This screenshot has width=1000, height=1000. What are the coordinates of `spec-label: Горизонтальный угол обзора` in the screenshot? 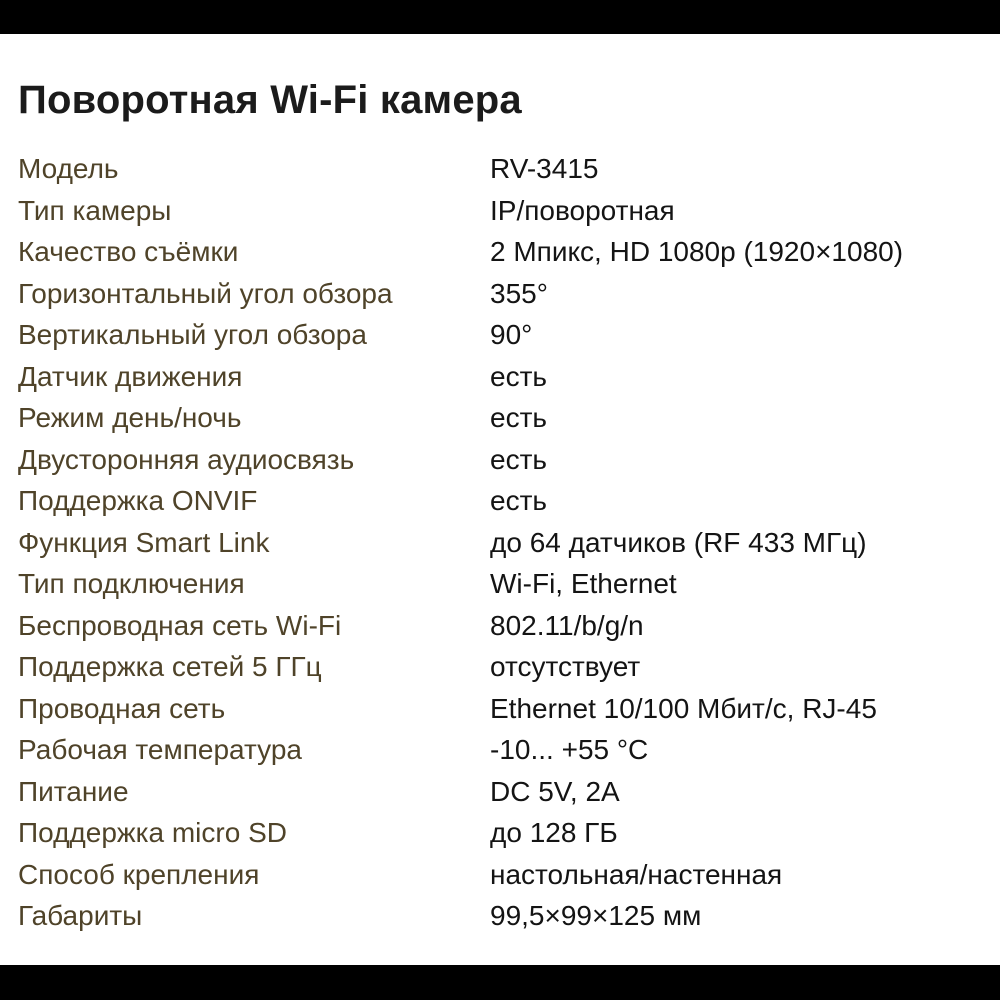 It's located at (205, 293).